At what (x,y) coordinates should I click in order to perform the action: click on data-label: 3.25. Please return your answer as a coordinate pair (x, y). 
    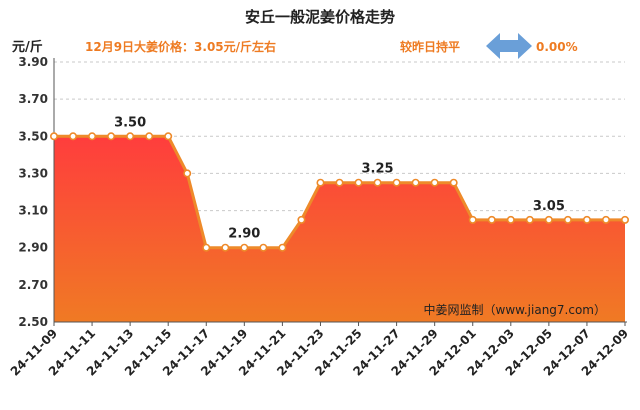
    Looking at the image, I should click on (378, 169).